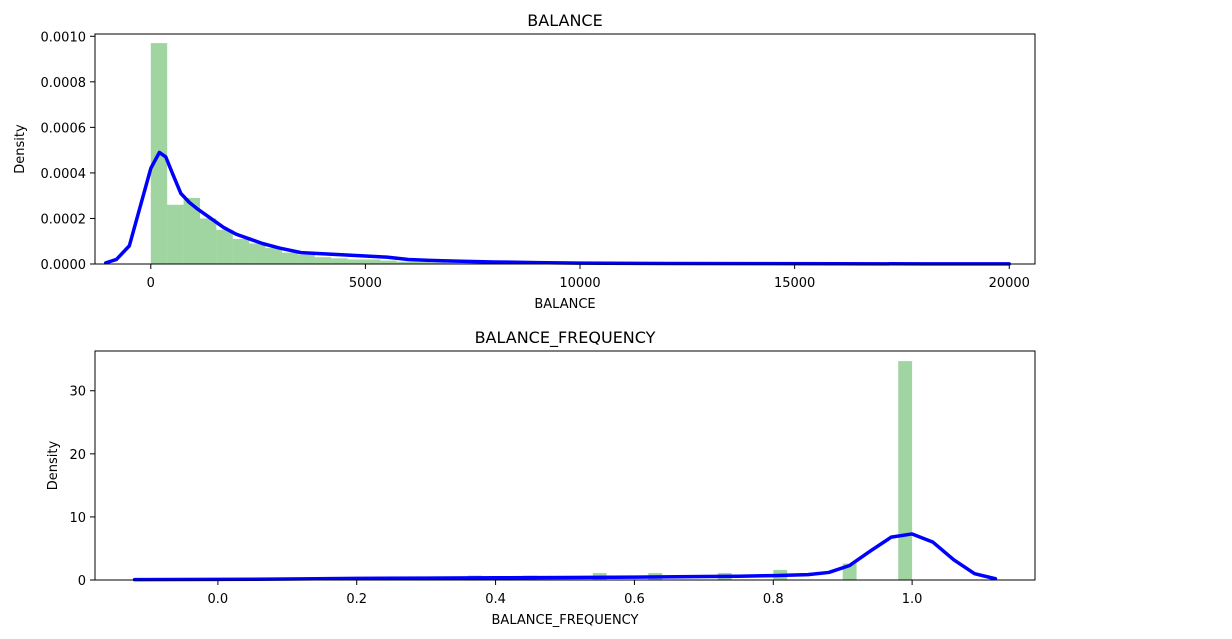  Describe the element at coordinates (356, 599) in the screenshot. I see `x-tick-label: 0.2` at that location.